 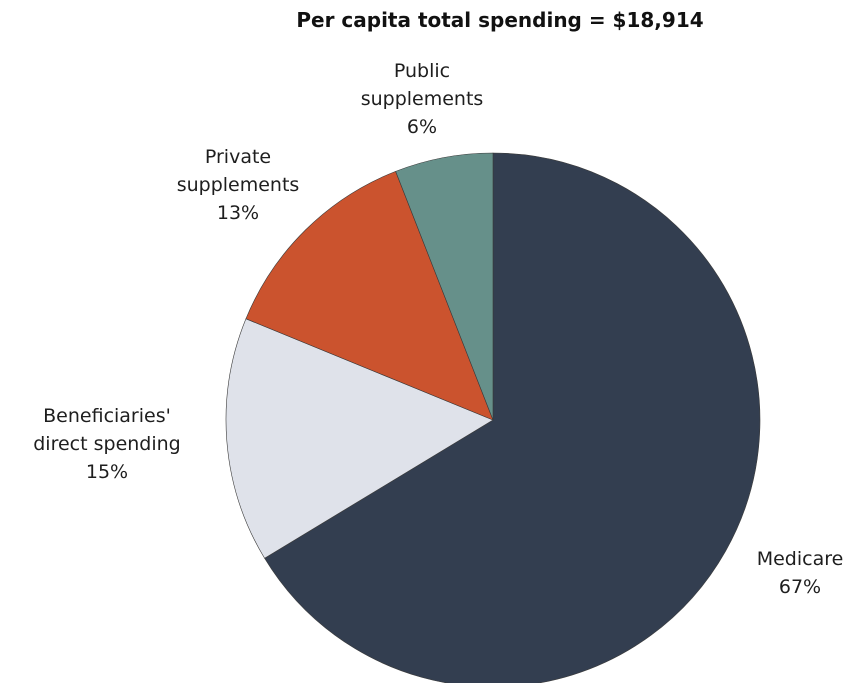 I want to click on slice-label-text: Beneficiaries', so click(x=107, y=416).